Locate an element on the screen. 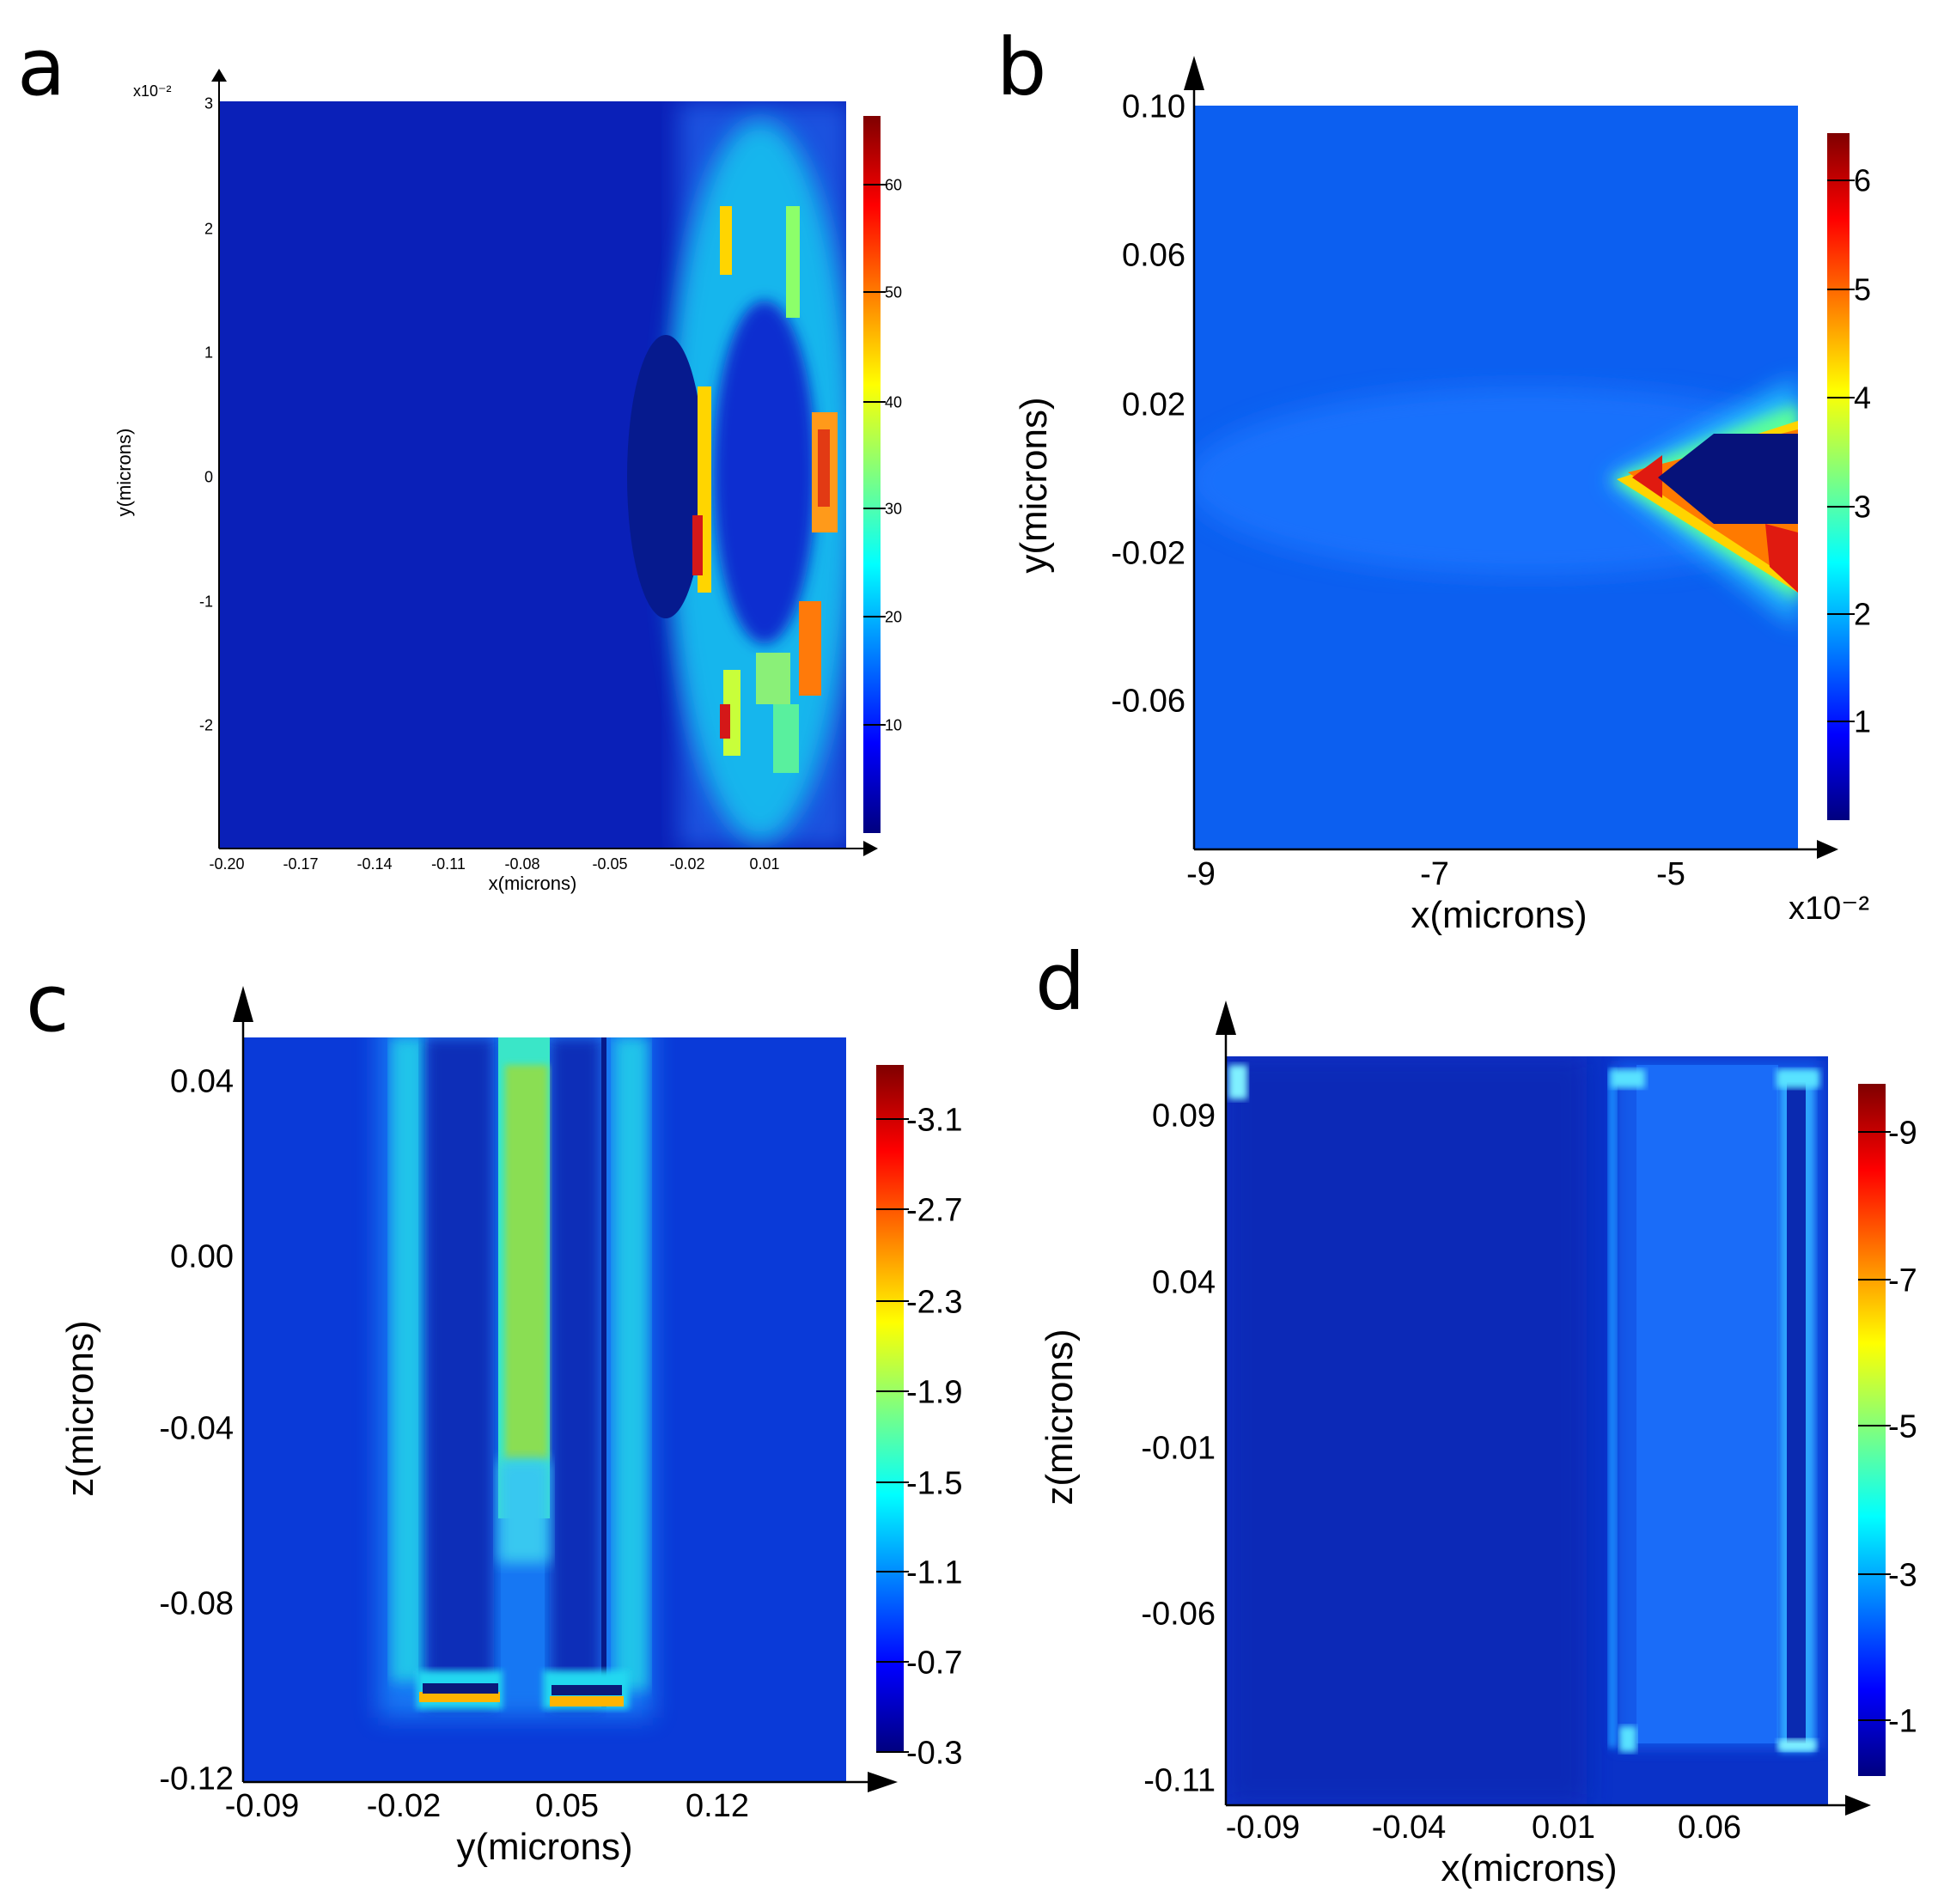 This screenshot has width=1938, height=1904. y-ticks-c: 0.04 0.00 -0.04 -0.08 -0.12 is located at coordinates (196, 1430).